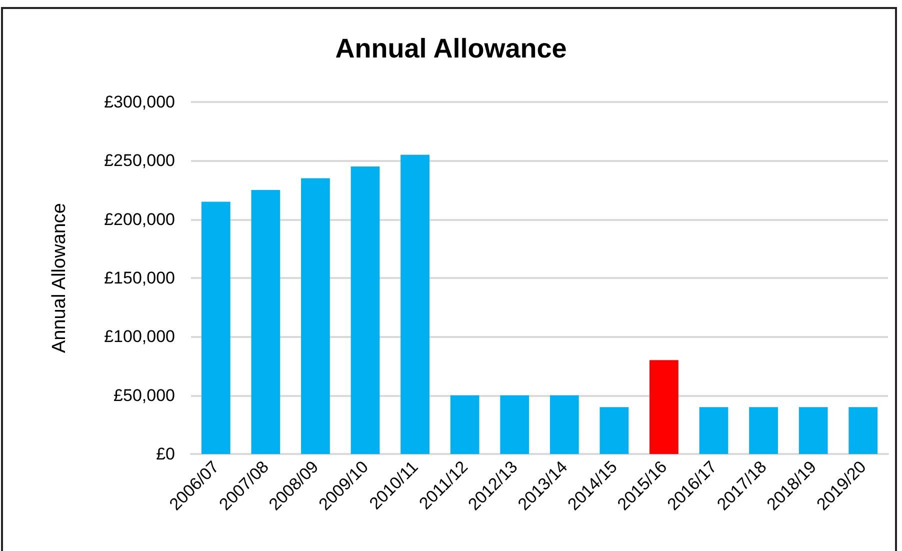 This screenshot has height=551, width=902. I want to click on y-tick-label: £200,000, so click(139, 219).